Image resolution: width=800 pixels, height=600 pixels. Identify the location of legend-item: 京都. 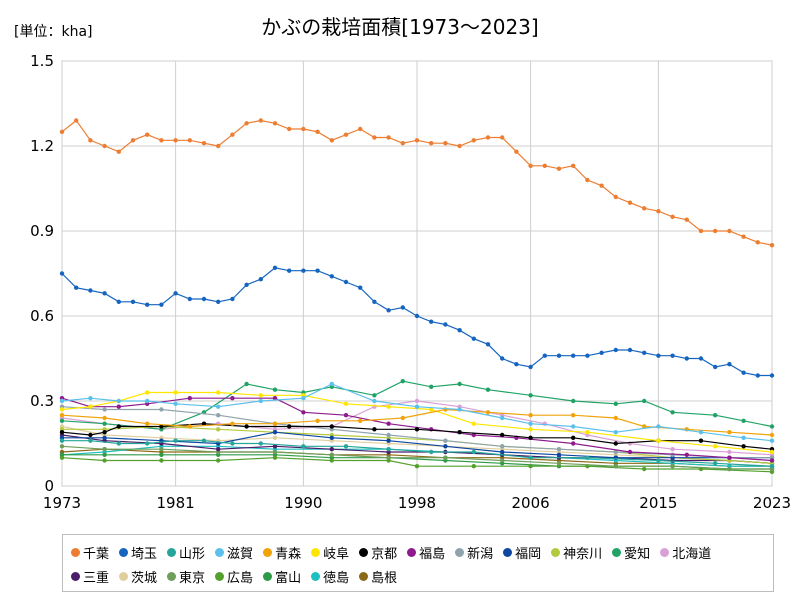
(378, 552).